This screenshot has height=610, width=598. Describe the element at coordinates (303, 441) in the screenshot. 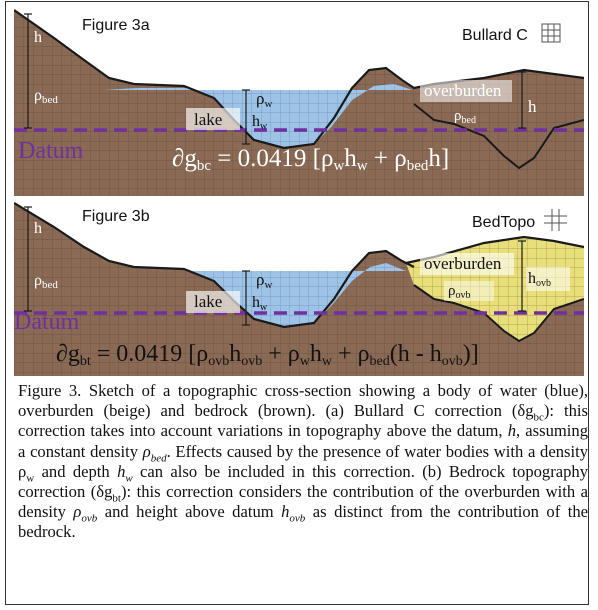

I see `caption-text: , assuming a constant density` at that location.